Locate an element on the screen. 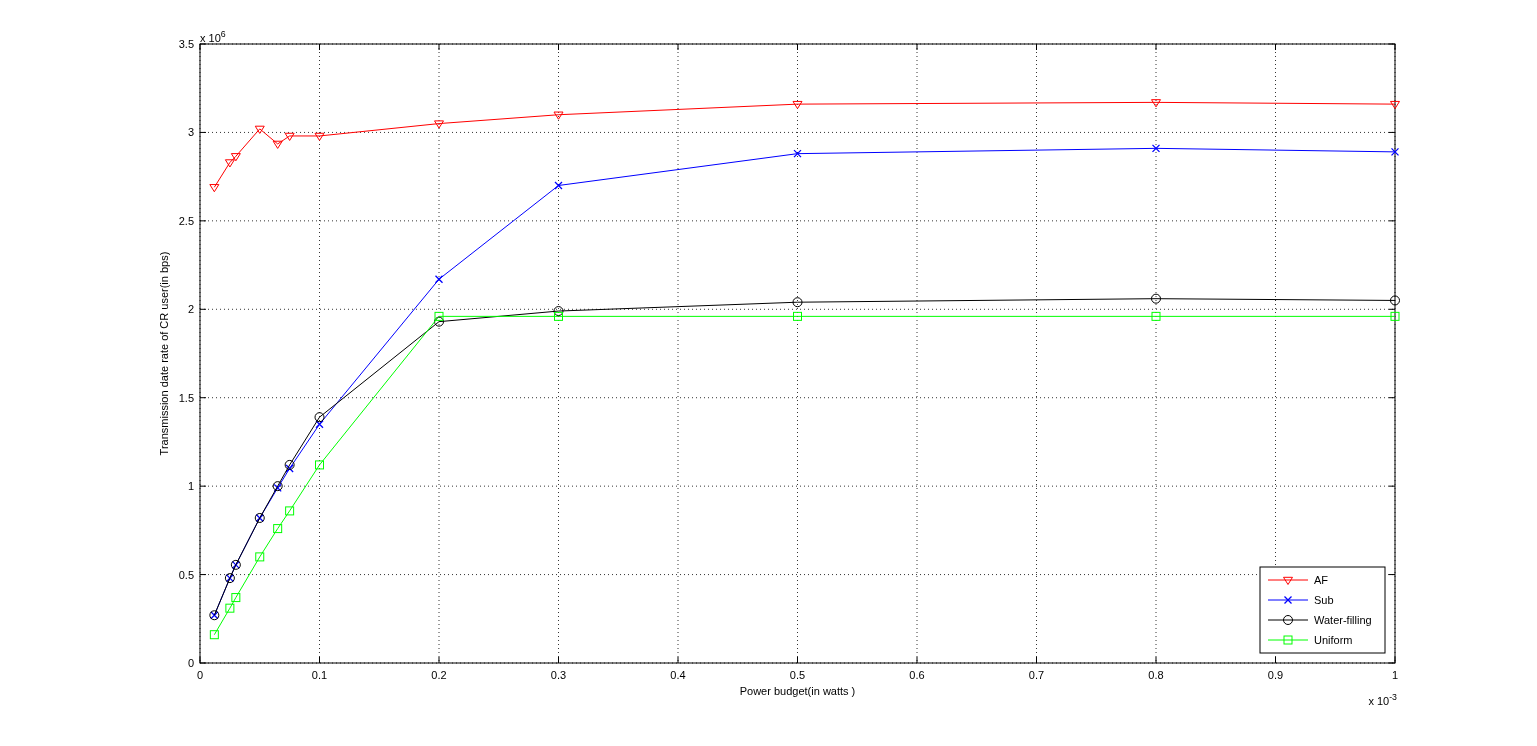 Image resolution: width=1537 pixels, height=746 pixels. x-tick-label: 0.2 is located at coordinates (439, 675).